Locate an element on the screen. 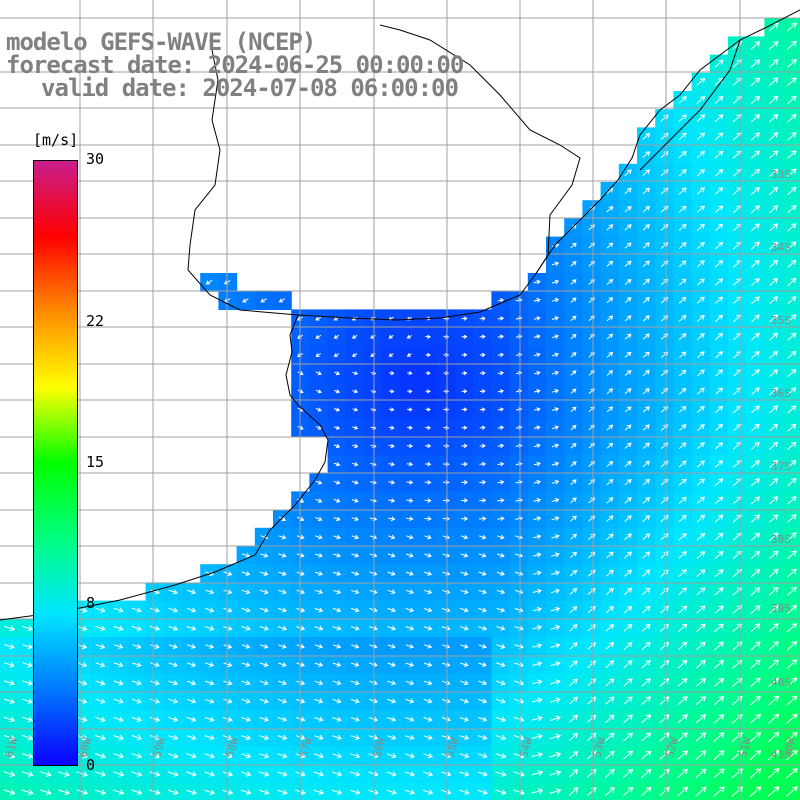  longitude-label: 51W is located at coordinates (745, 747).